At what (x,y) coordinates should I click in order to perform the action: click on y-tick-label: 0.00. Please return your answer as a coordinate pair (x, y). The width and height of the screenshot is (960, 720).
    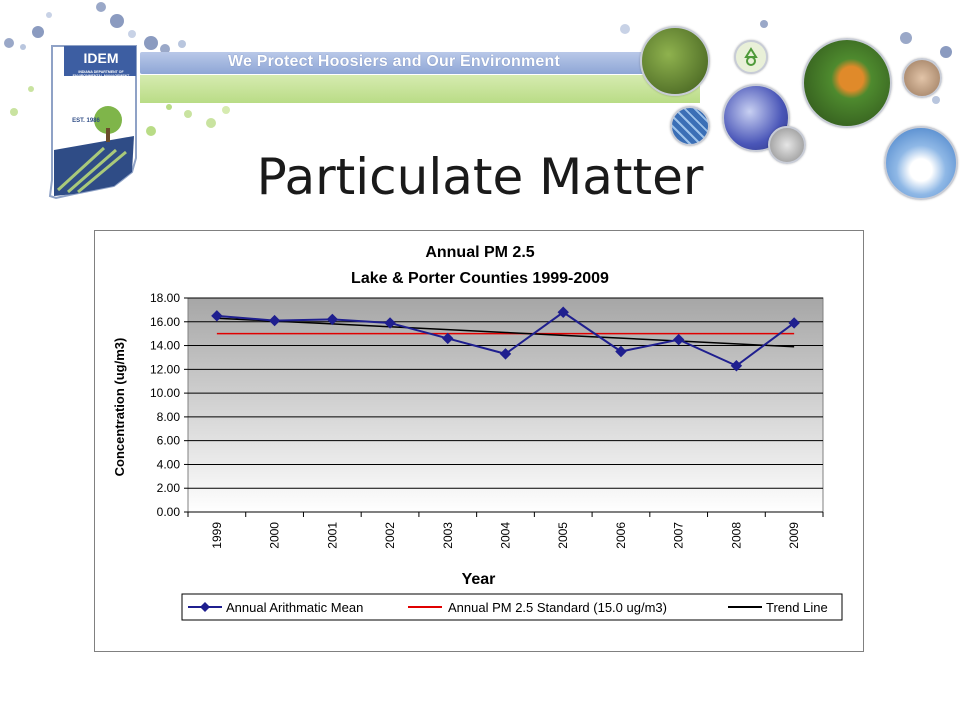
    Looking at the image, I should click on (169, 512).